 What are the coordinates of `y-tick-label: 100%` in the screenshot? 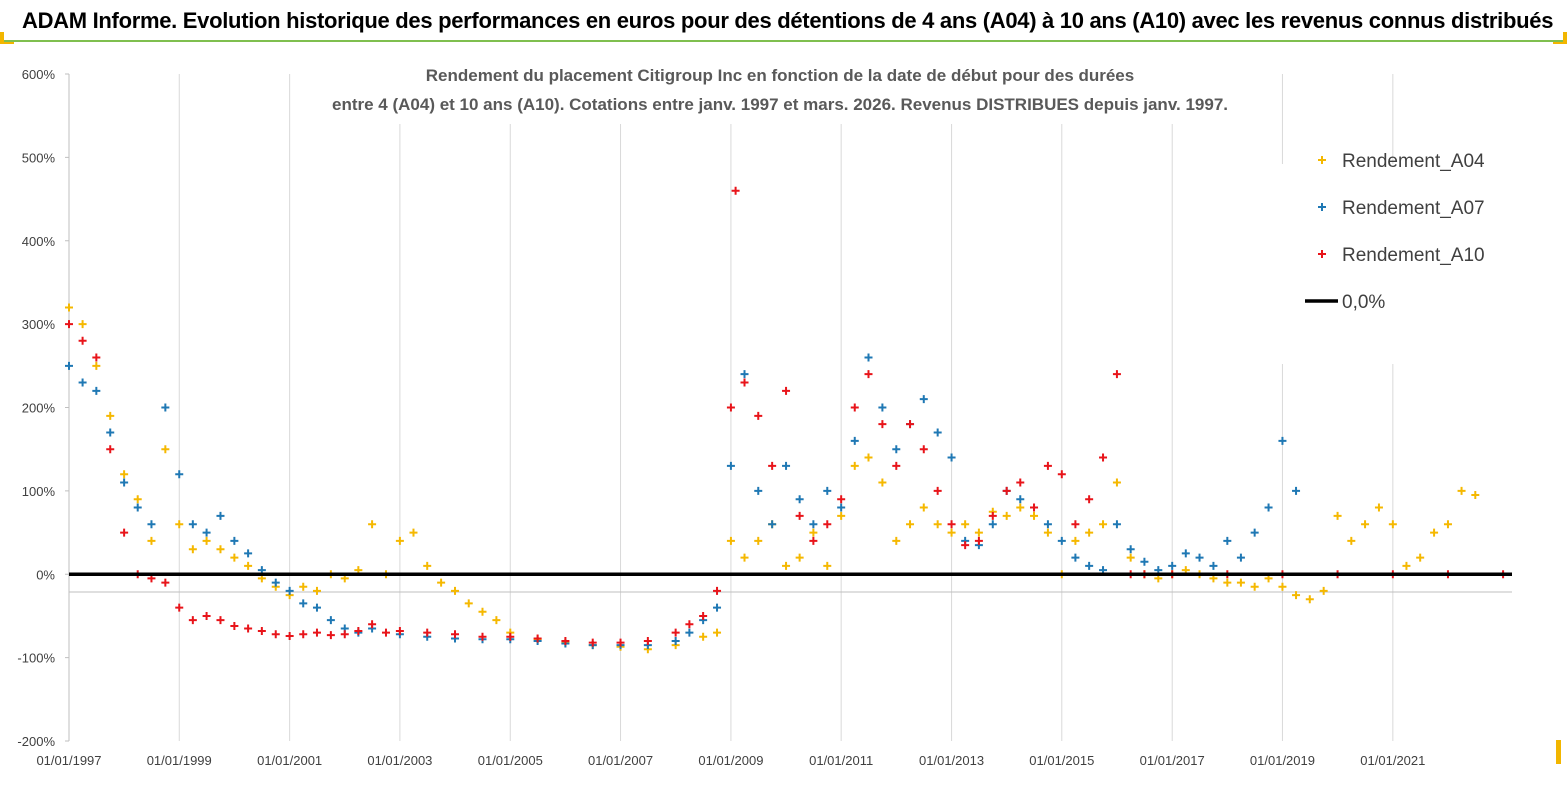 It's located at (39, 491).